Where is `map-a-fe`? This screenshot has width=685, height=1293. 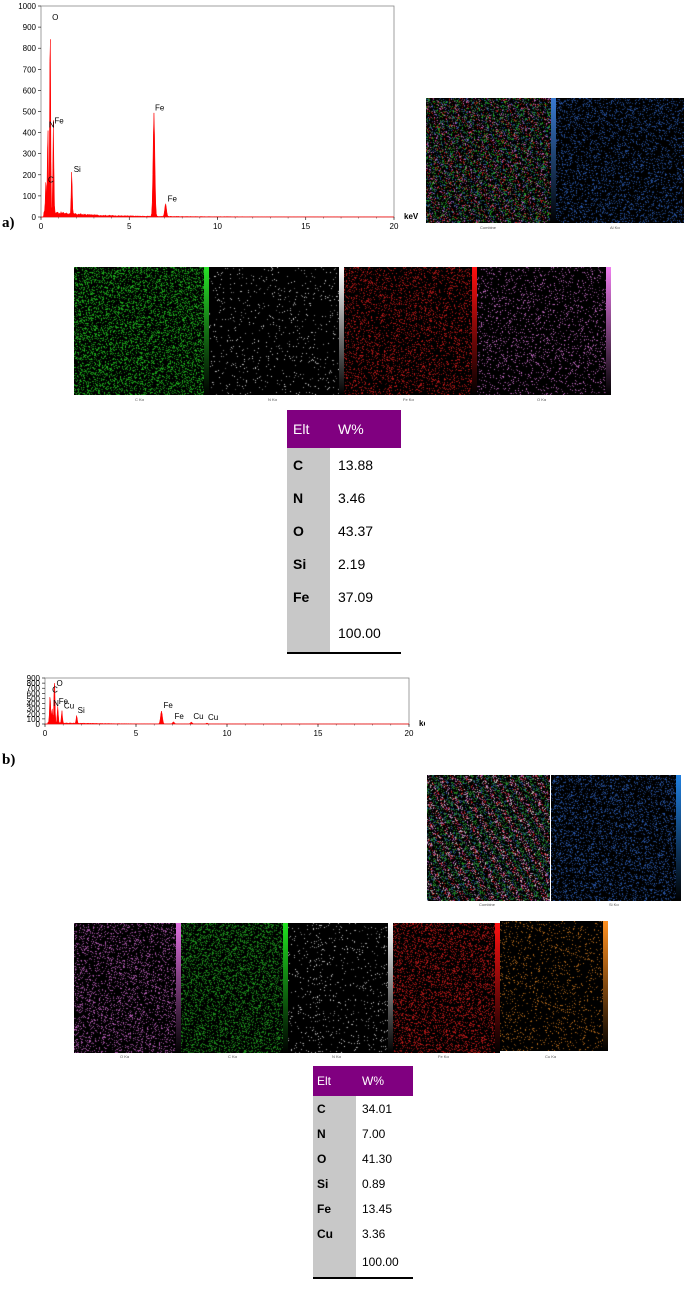
map-a-fe is located at coordinates (408, 331).